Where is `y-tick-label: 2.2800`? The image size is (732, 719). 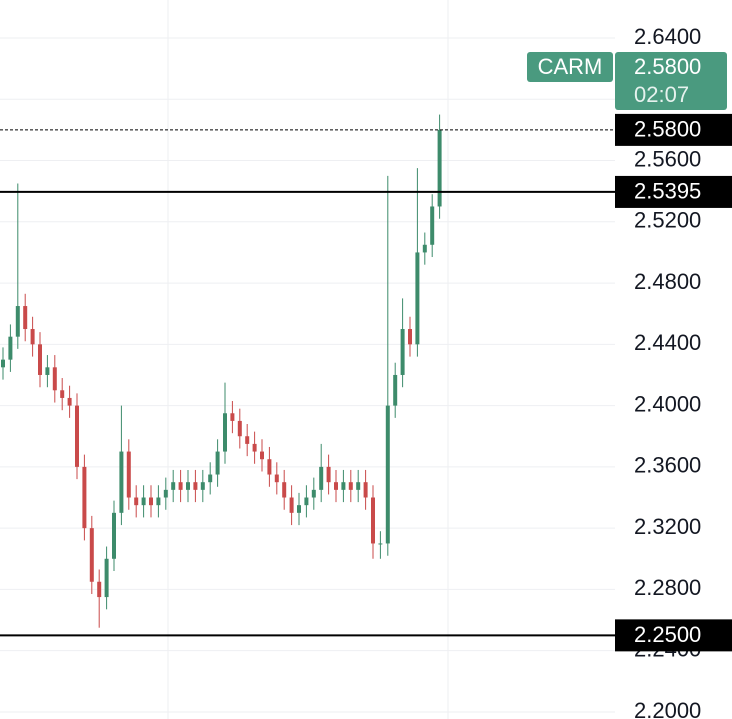
y-tick-label: 2.2800 is located at coordinates (667, 587).